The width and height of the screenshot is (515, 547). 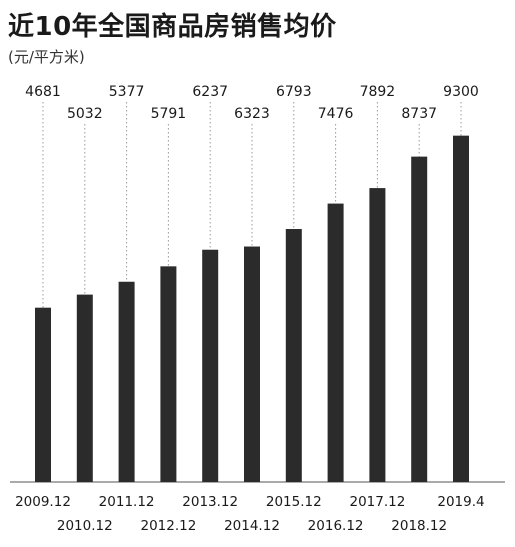 What do you see at coordinates (169, 114) in the screenshot?
I see `data-label: 5791` at bounding box center [169, 114].